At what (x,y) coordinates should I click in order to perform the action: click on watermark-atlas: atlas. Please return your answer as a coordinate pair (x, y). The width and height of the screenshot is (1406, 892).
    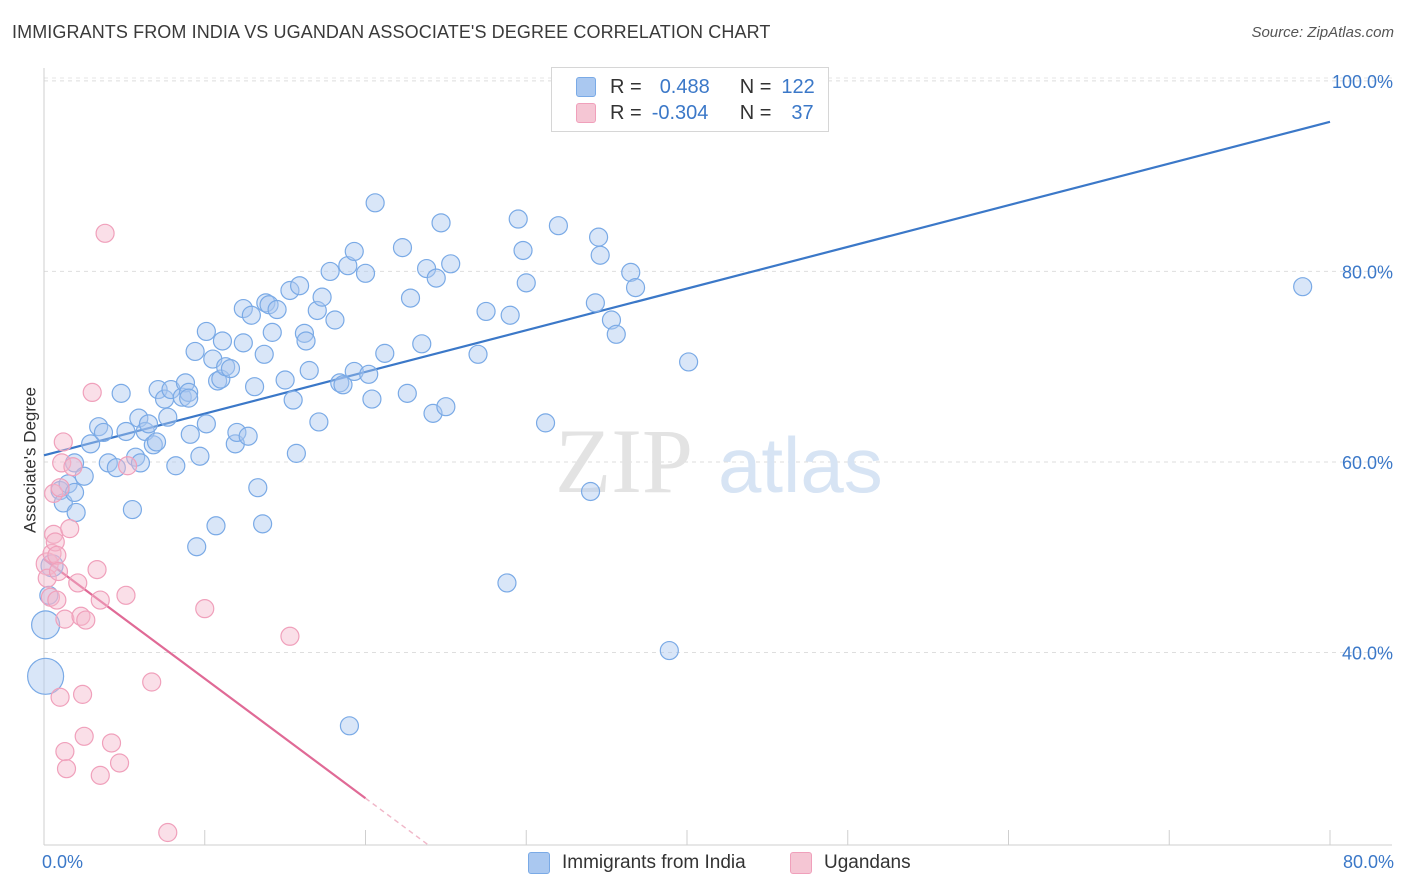
    Looking at the image, I should click on (800, 465).